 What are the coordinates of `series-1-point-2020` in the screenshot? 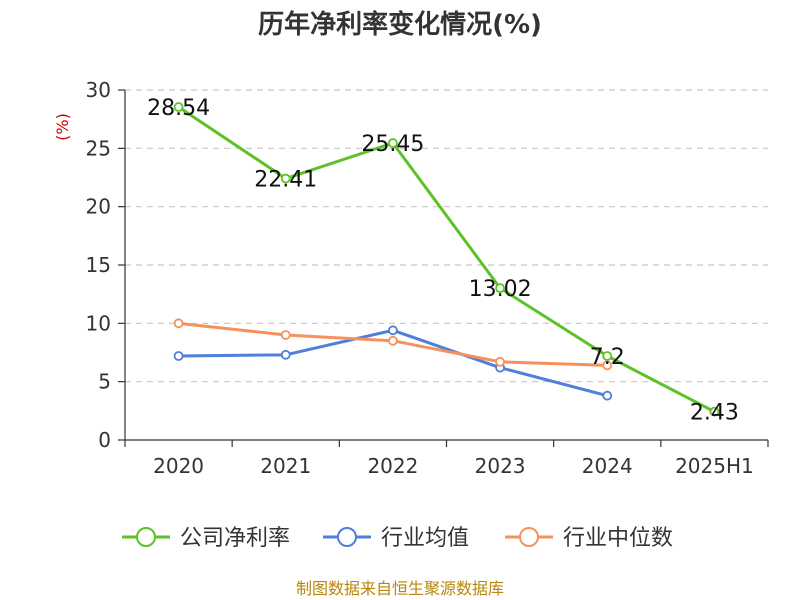 It's located at (178, 356).